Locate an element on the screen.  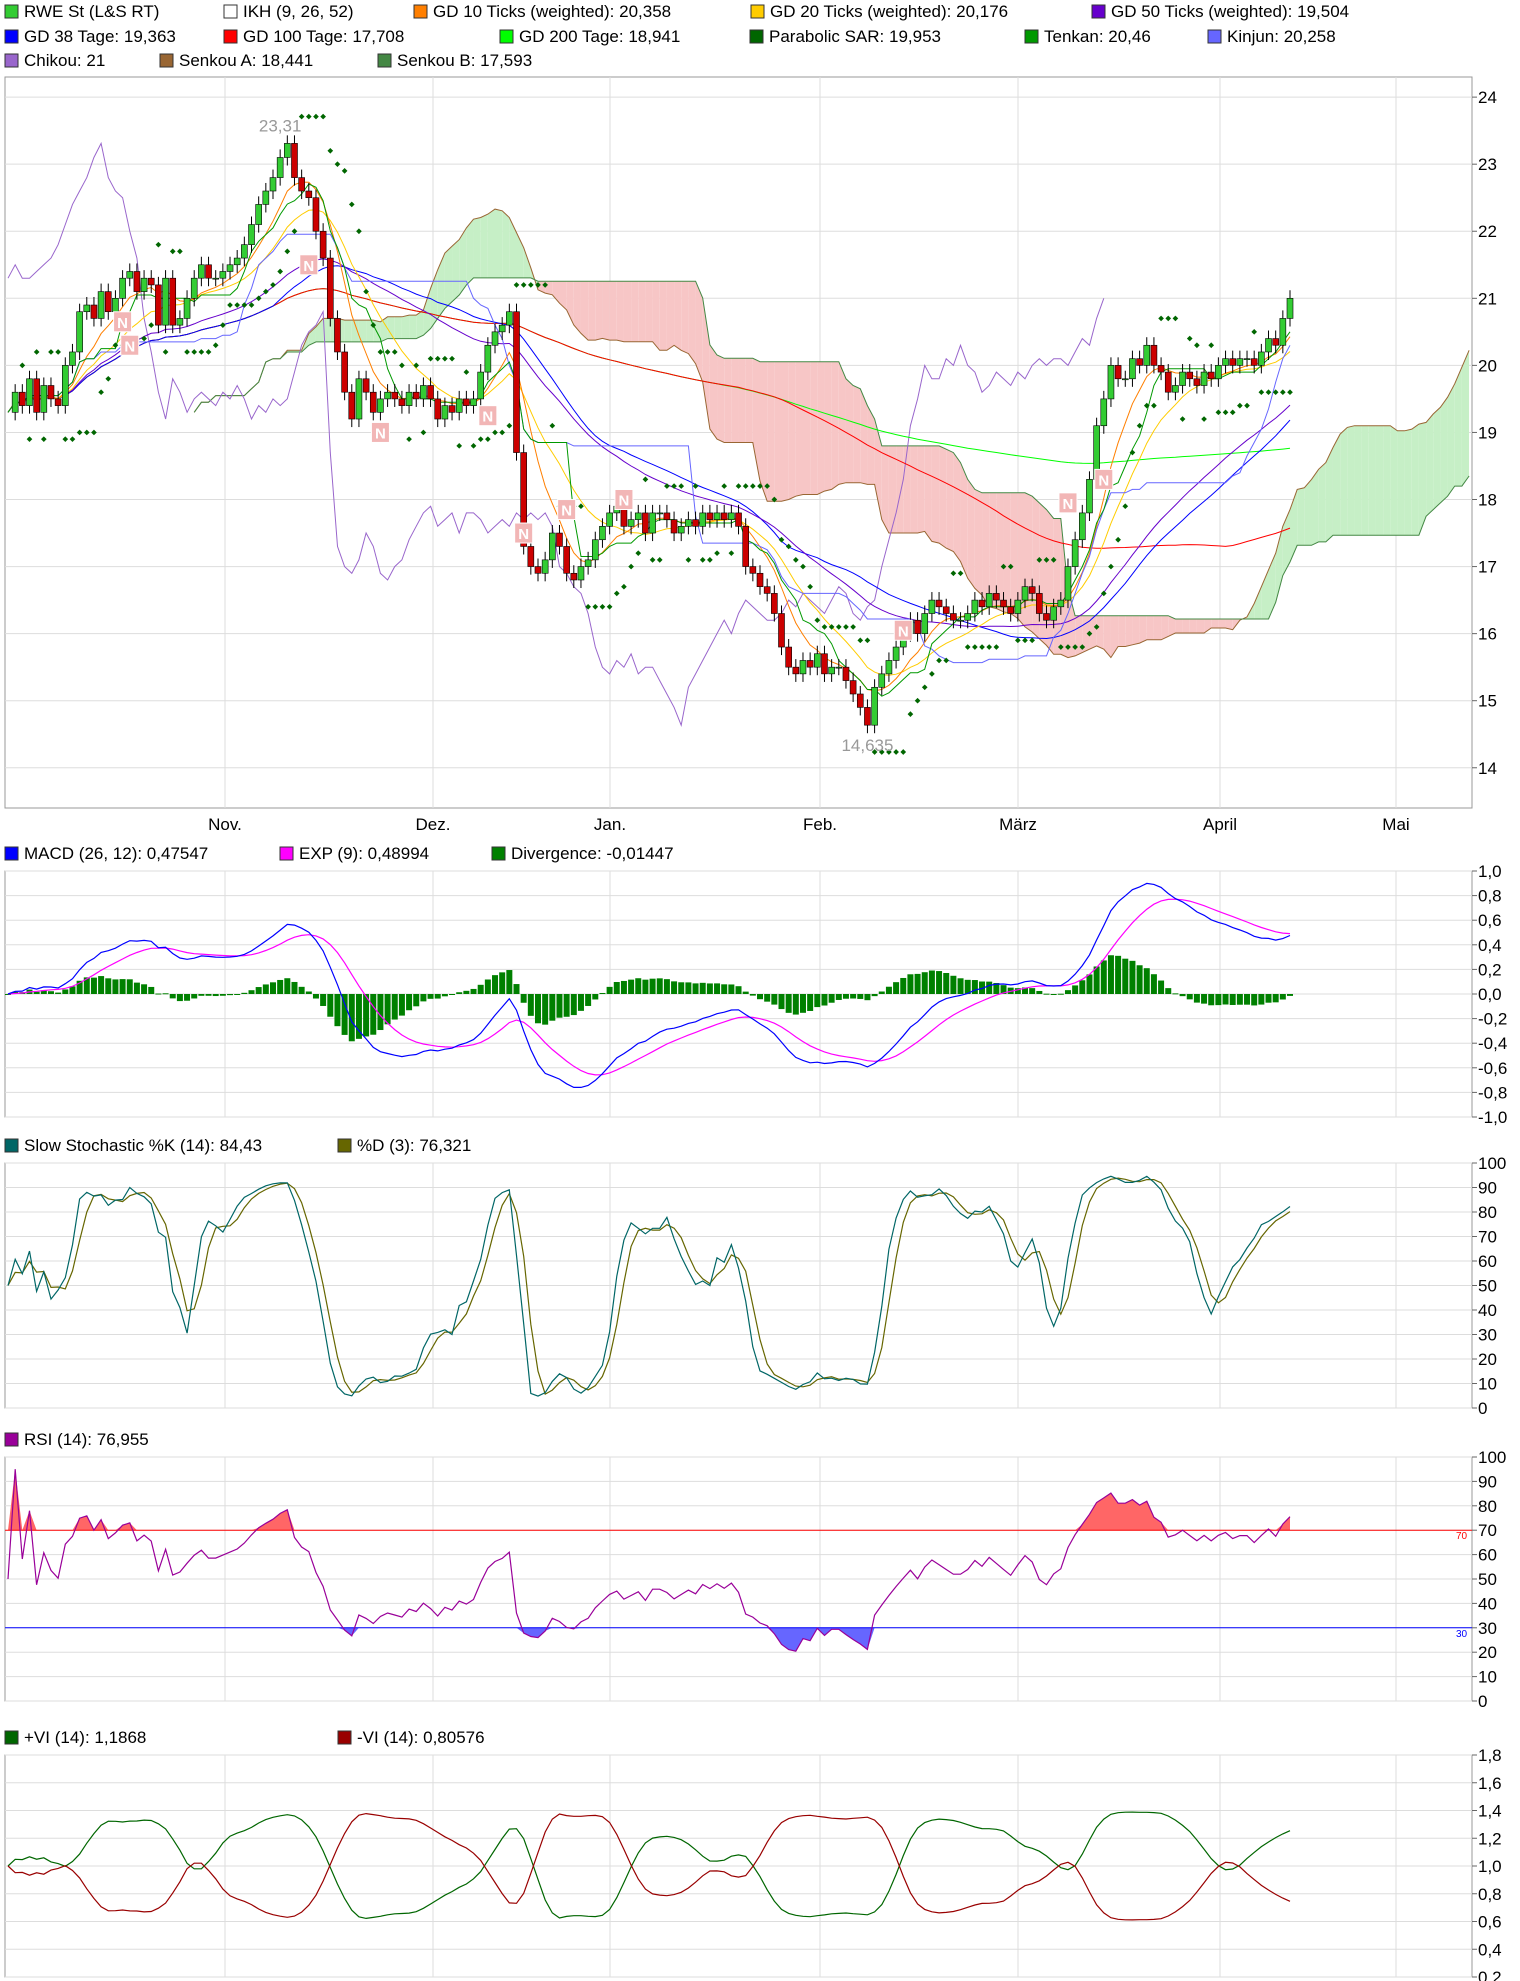
y-tick-label: 22 is located at coordinates (1487, 231).